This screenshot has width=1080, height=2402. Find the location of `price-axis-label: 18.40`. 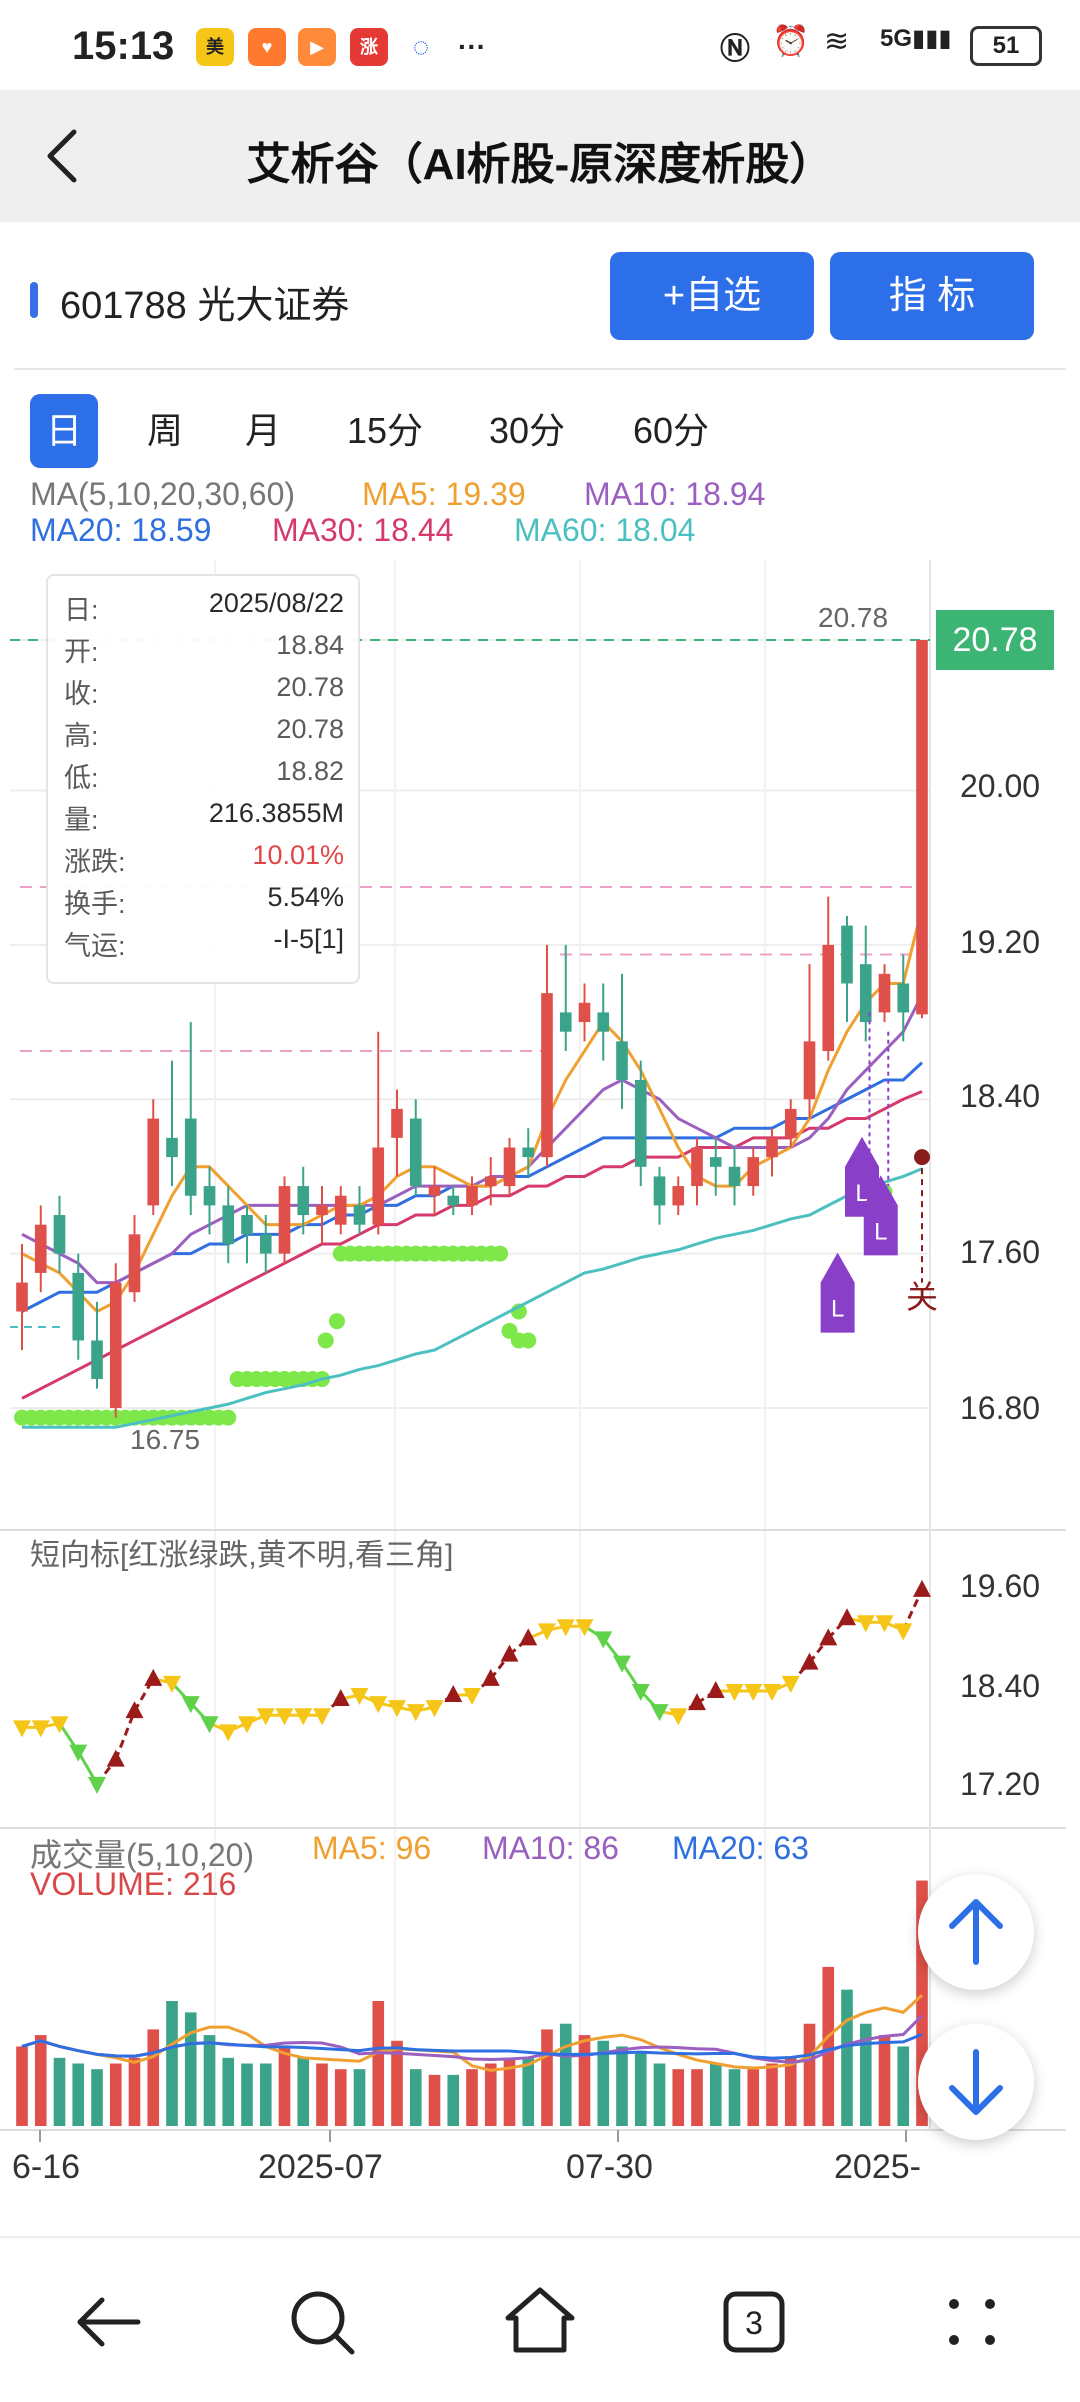

price-axis-label: 18.40 is located at coordinates (1000, 1096).